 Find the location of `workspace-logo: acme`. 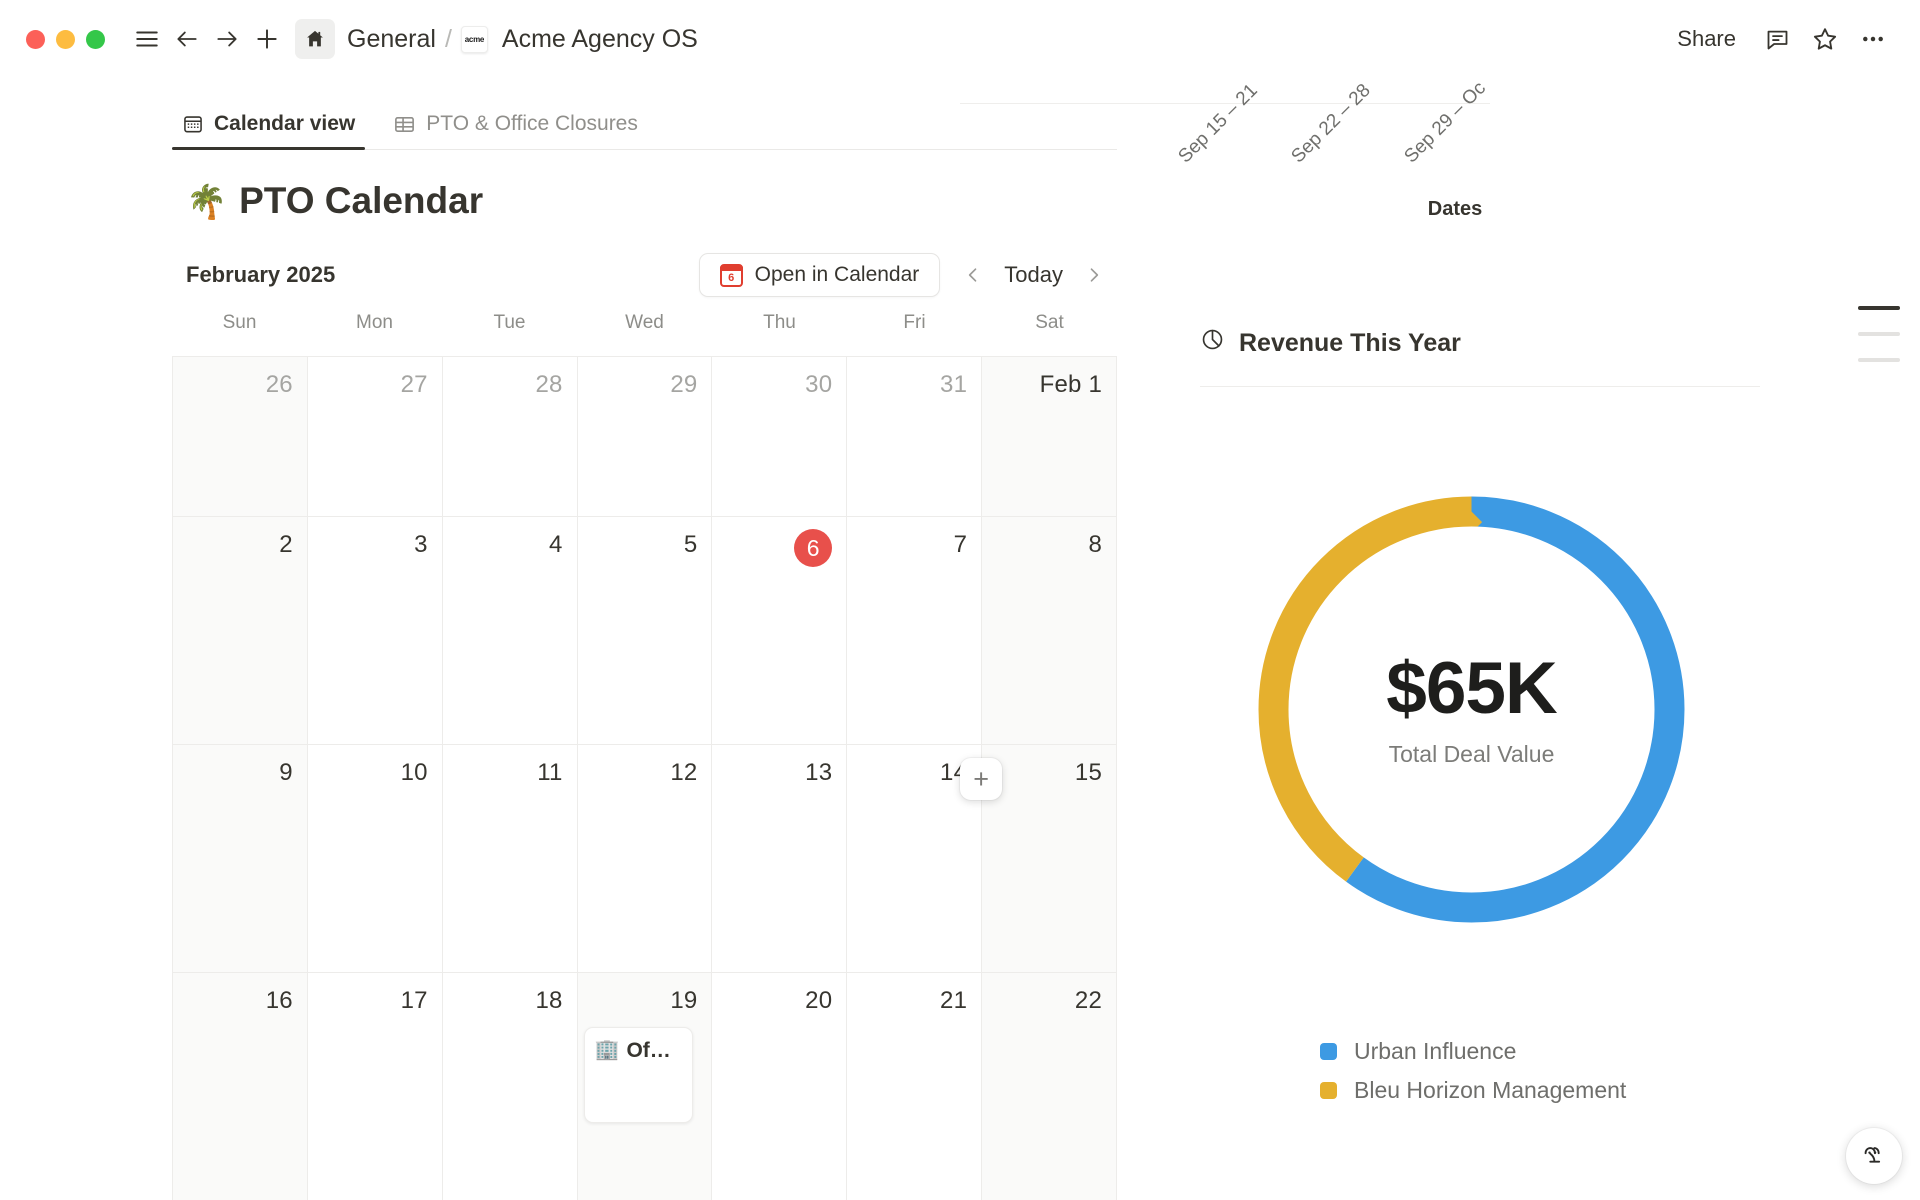

workspace-logo: acme is located at coordinates (474, 39).